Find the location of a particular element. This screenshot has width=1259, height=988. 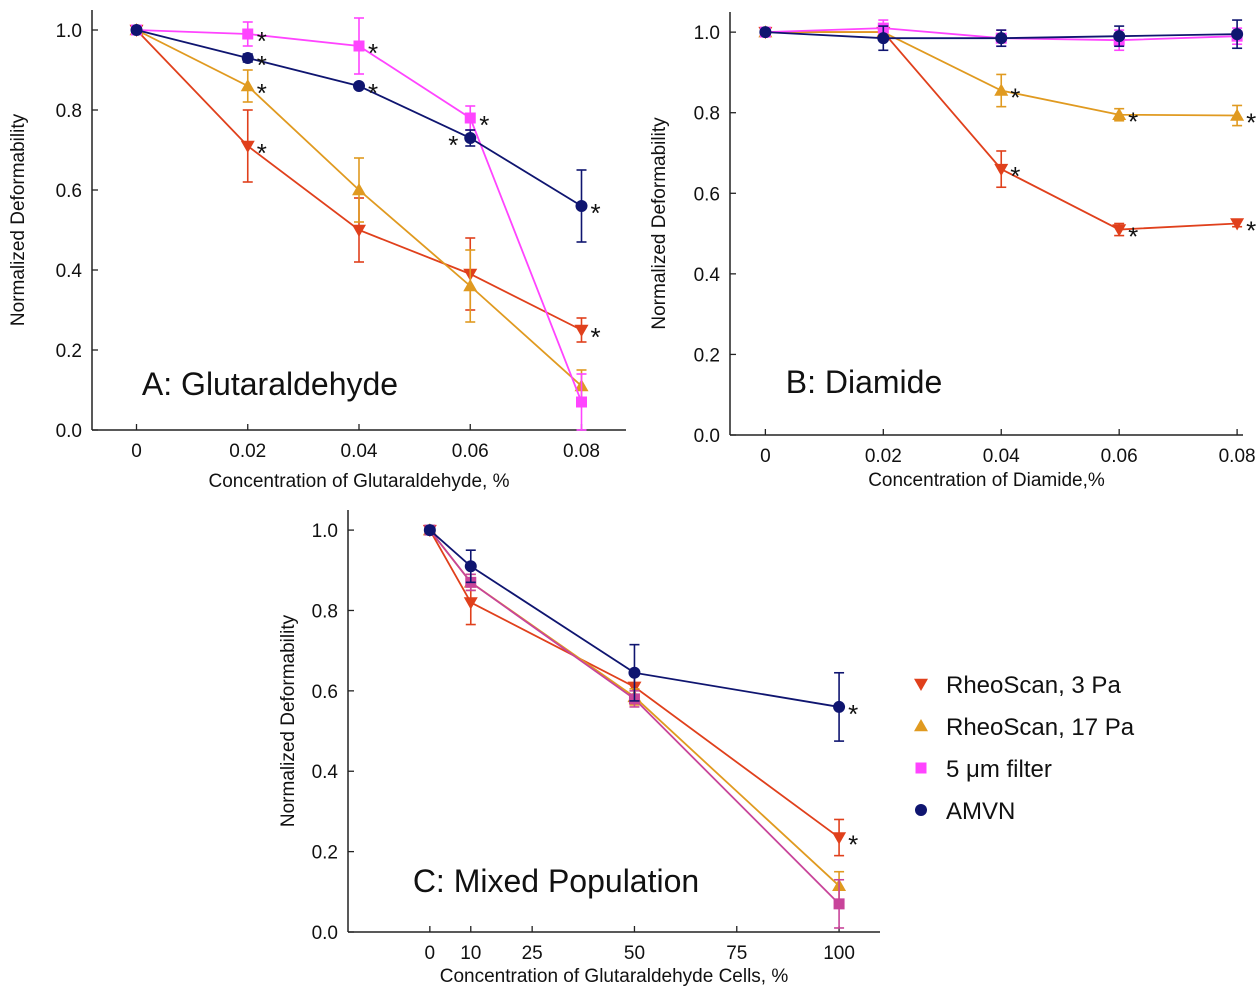

legend-item: RheoScan, 3 Pa is located at coordinates (1017, 685).